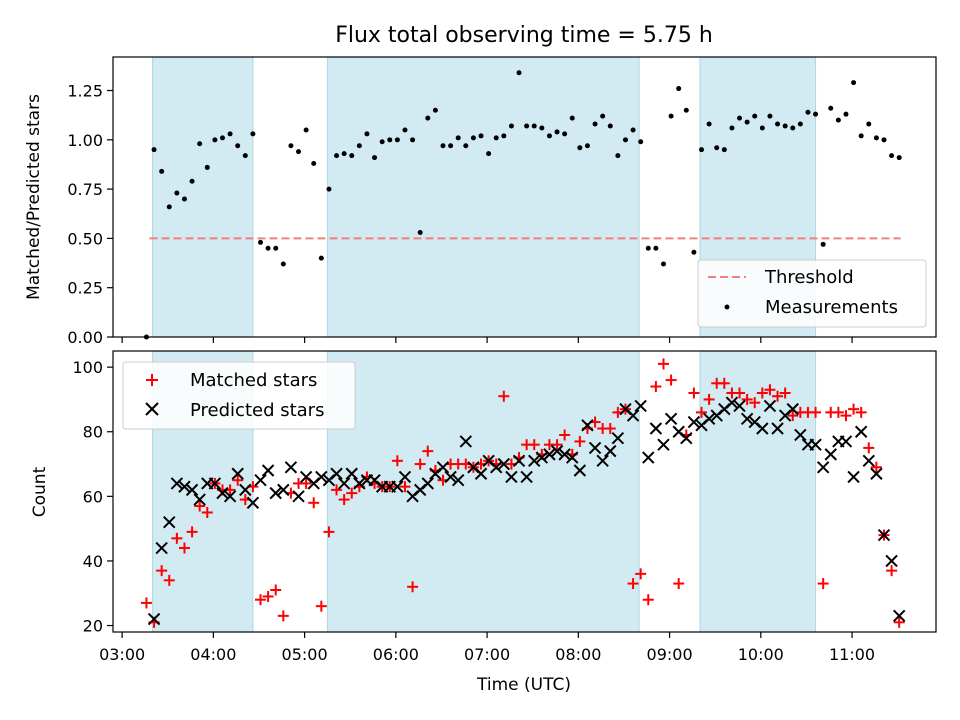 The width and height of the screenshot is (960, 720). What do you see at coordinates (85, 189) in the screenshot?
I see `y-tick-label: 0.75` at bounding box center [85, 189].